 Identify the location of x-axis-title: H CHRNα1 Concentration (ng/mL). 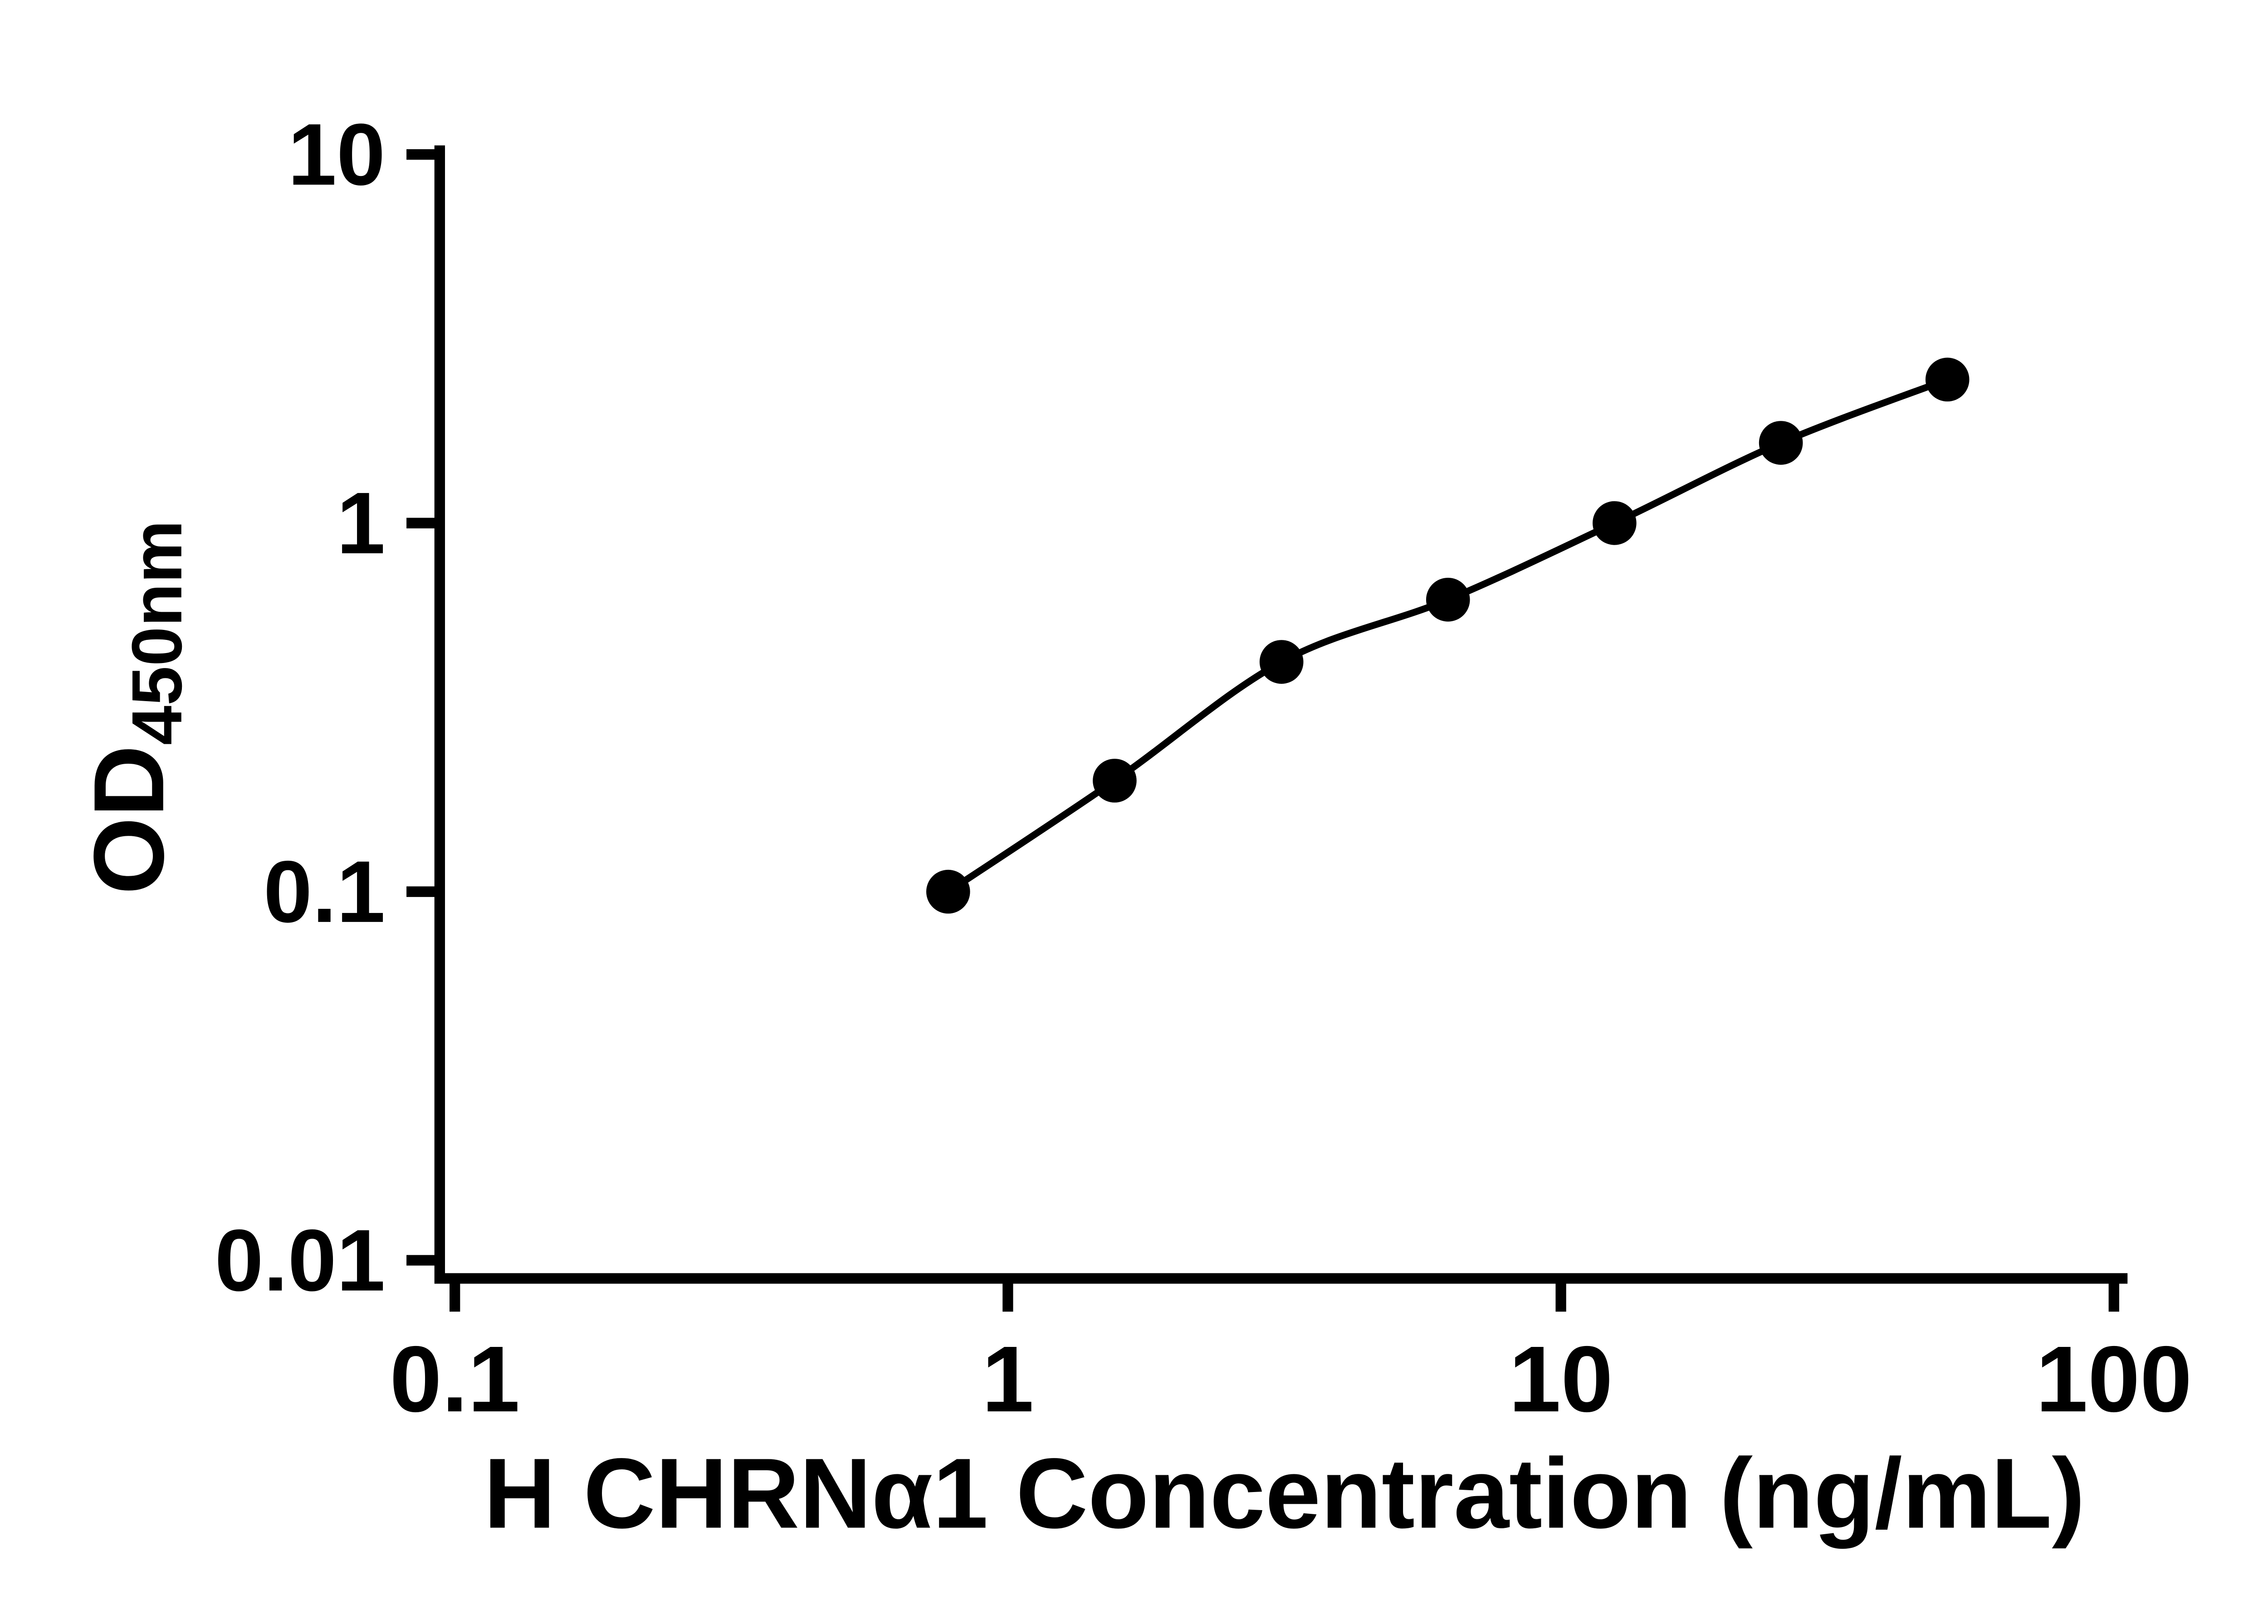
(1284, 1493).